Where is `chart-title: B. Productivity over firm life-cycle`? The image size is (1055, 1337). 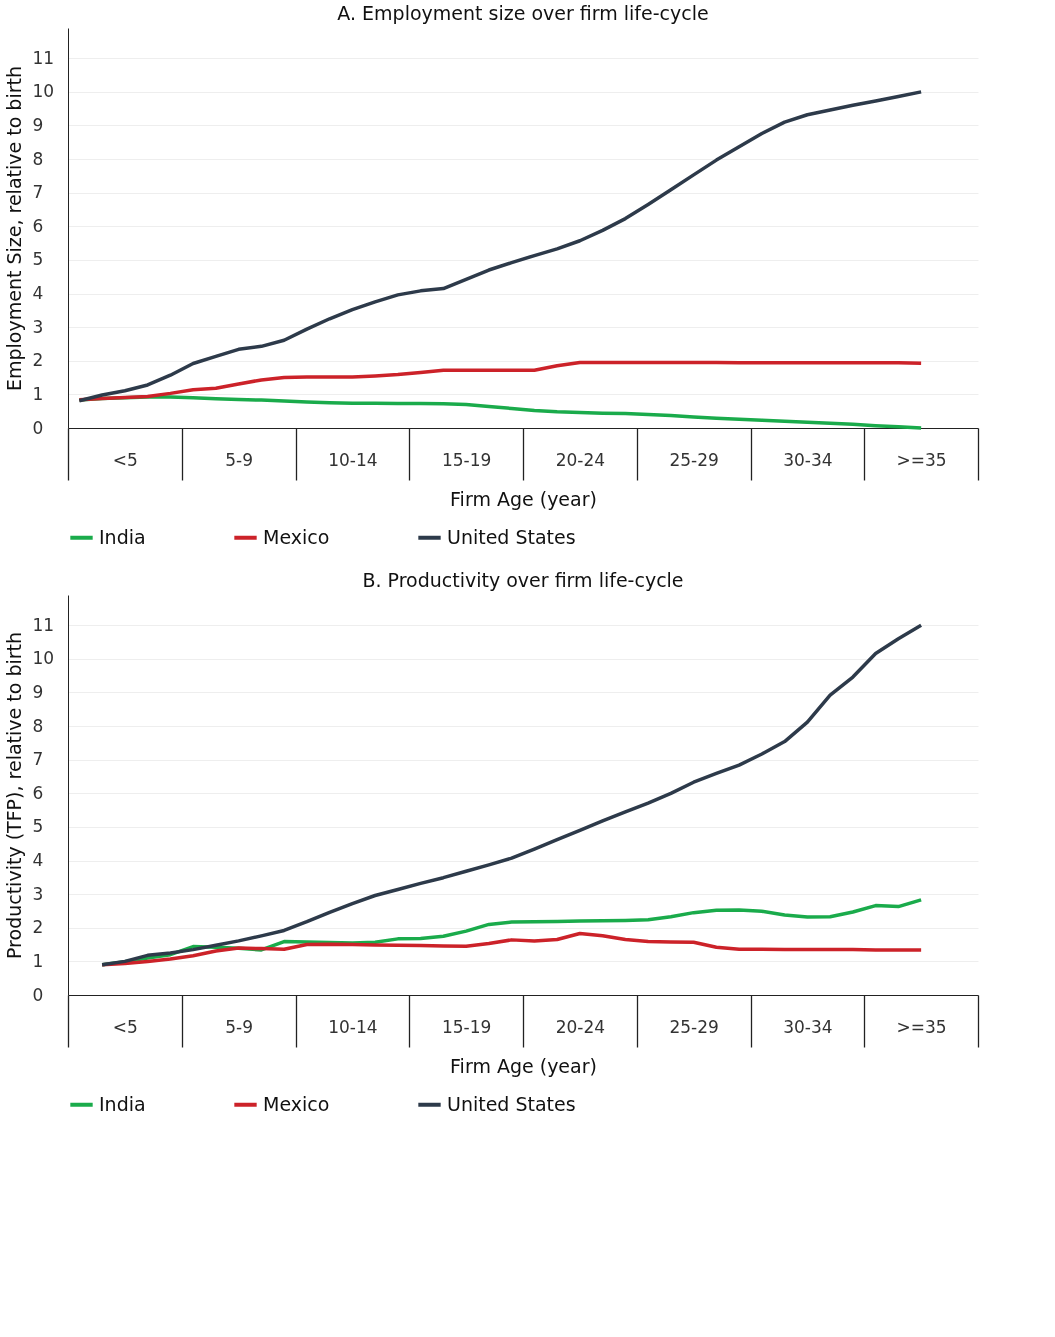
chart-title: B. Productivity over firm life-cycle is located at coordinates (523, 580).